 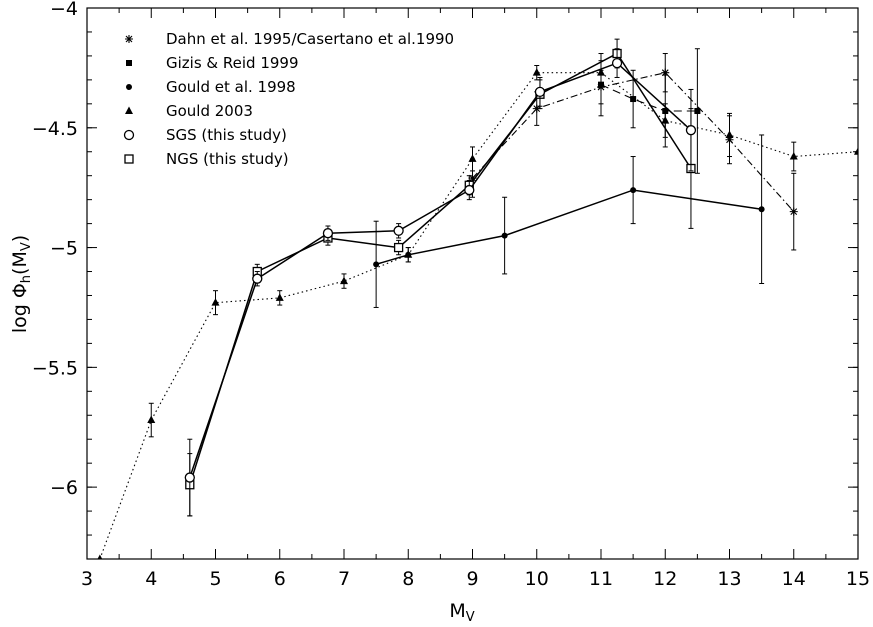 What do you see at coordinates (537, 579) in the screenshot?
I see `x-tick-label: 10` at bounding box center [537, 579].